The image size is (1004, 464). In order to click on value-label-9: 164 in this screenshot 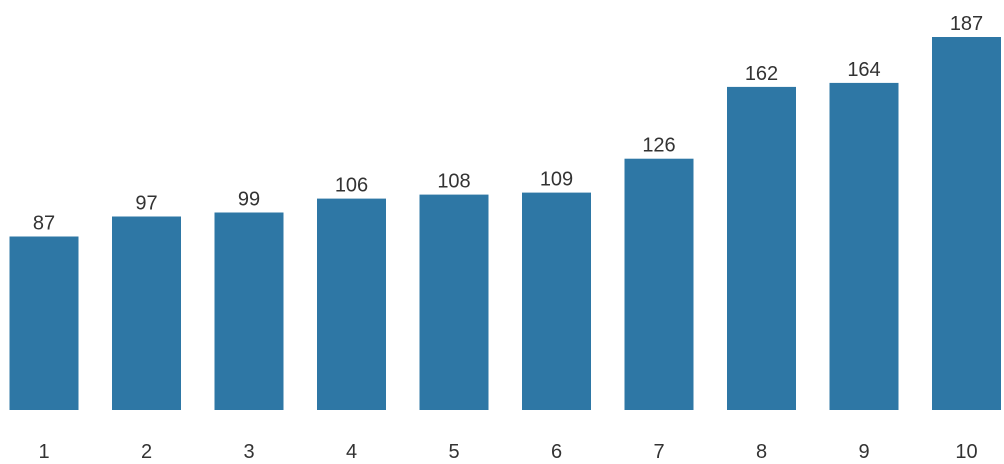, I will do `click(863, 70)`.